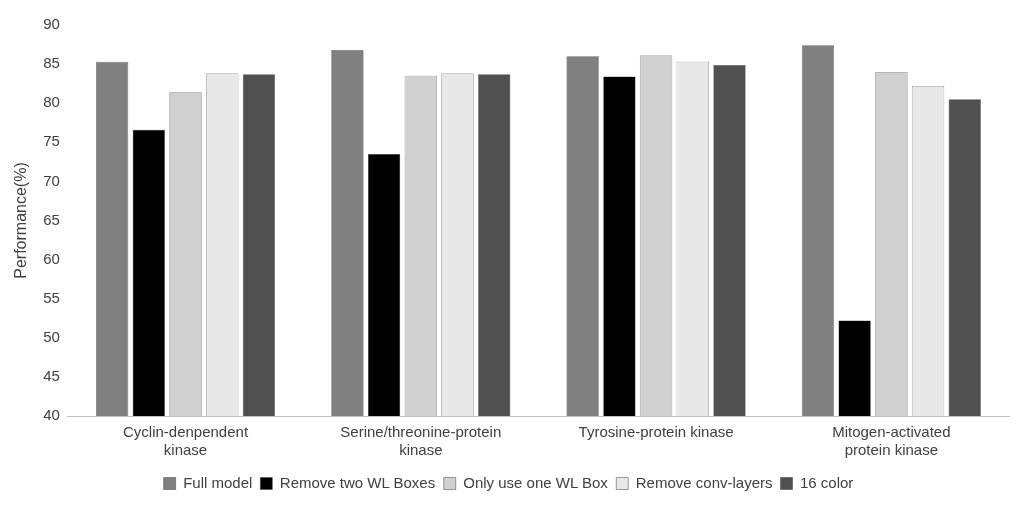 This screenshot has height=509, width=1027. Describe the element at coordinates (704, 482) in the screenshot. I see `legend-label: Remove conv-layers` at that location.